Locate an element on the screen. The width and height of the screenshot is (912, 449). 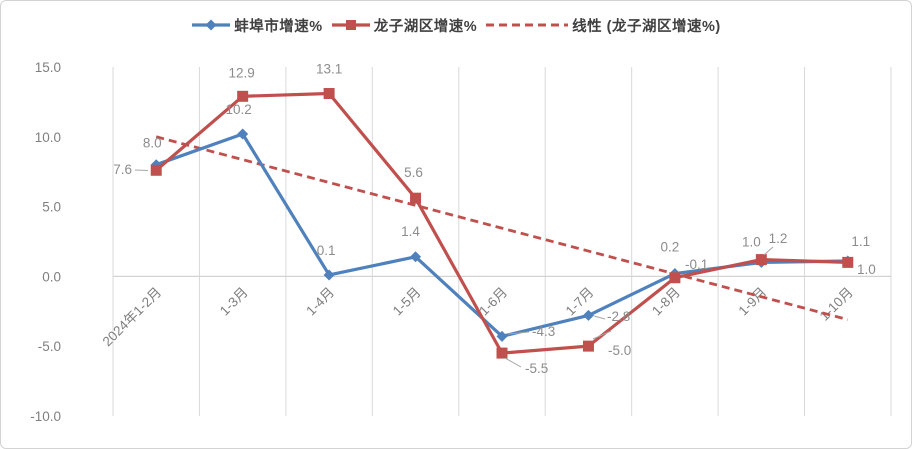
y-axis-tick-label: 15.0 is located at coordinates (48, 67).